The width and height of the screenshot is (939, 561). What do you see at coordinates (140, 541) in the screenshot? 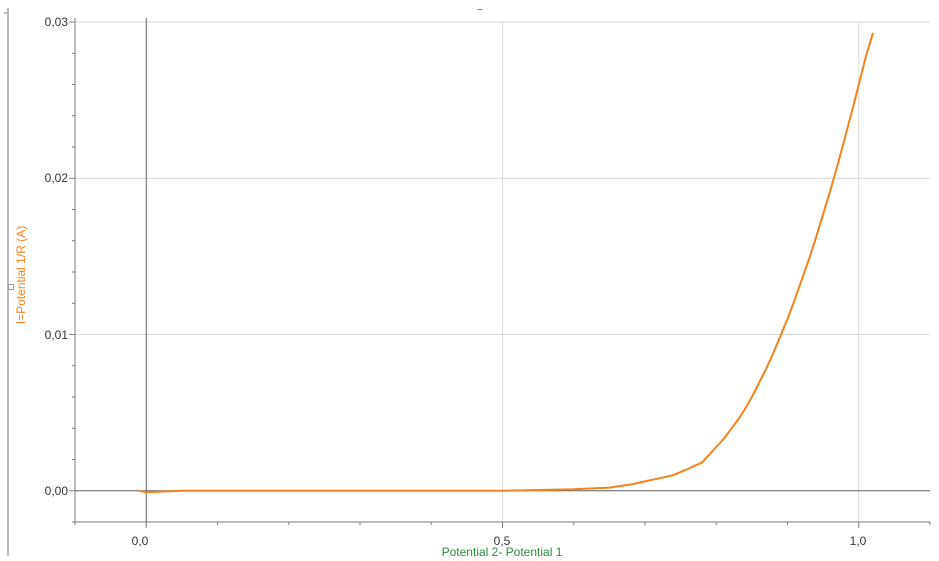
I see `x-tick-label: 0,0` at bounding box center [140, 541].